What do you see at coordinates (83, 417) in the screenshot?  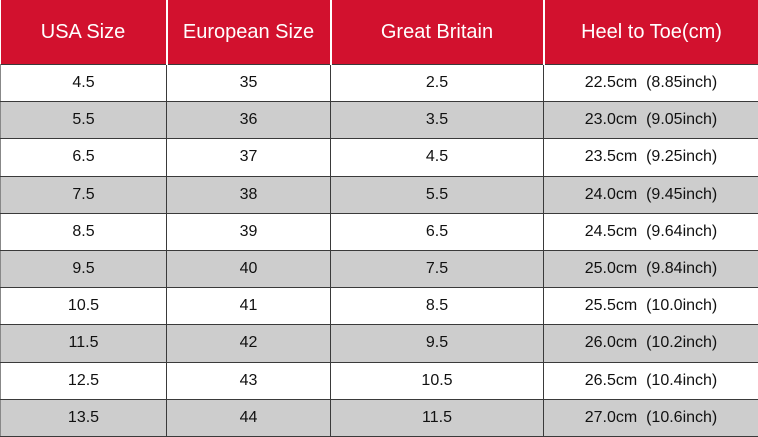 I see `usa-size-cell: 13.5` at bounding box center [83, 417].